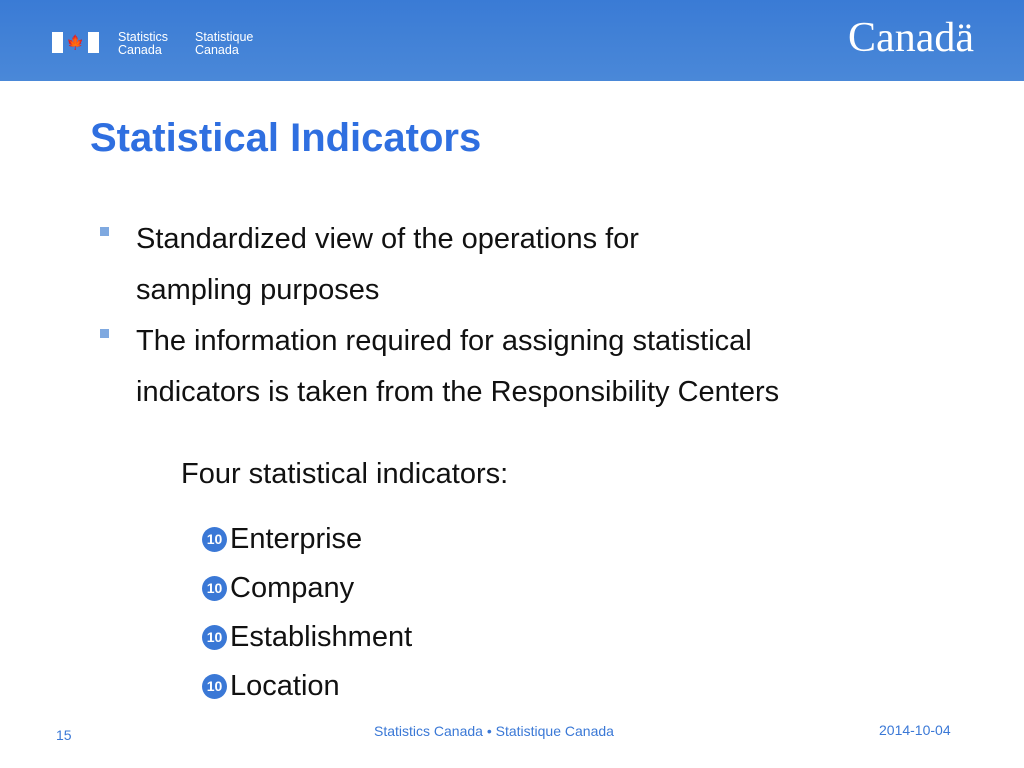  I want to click on sig-fr-line2: Canada, so click(217, 50).